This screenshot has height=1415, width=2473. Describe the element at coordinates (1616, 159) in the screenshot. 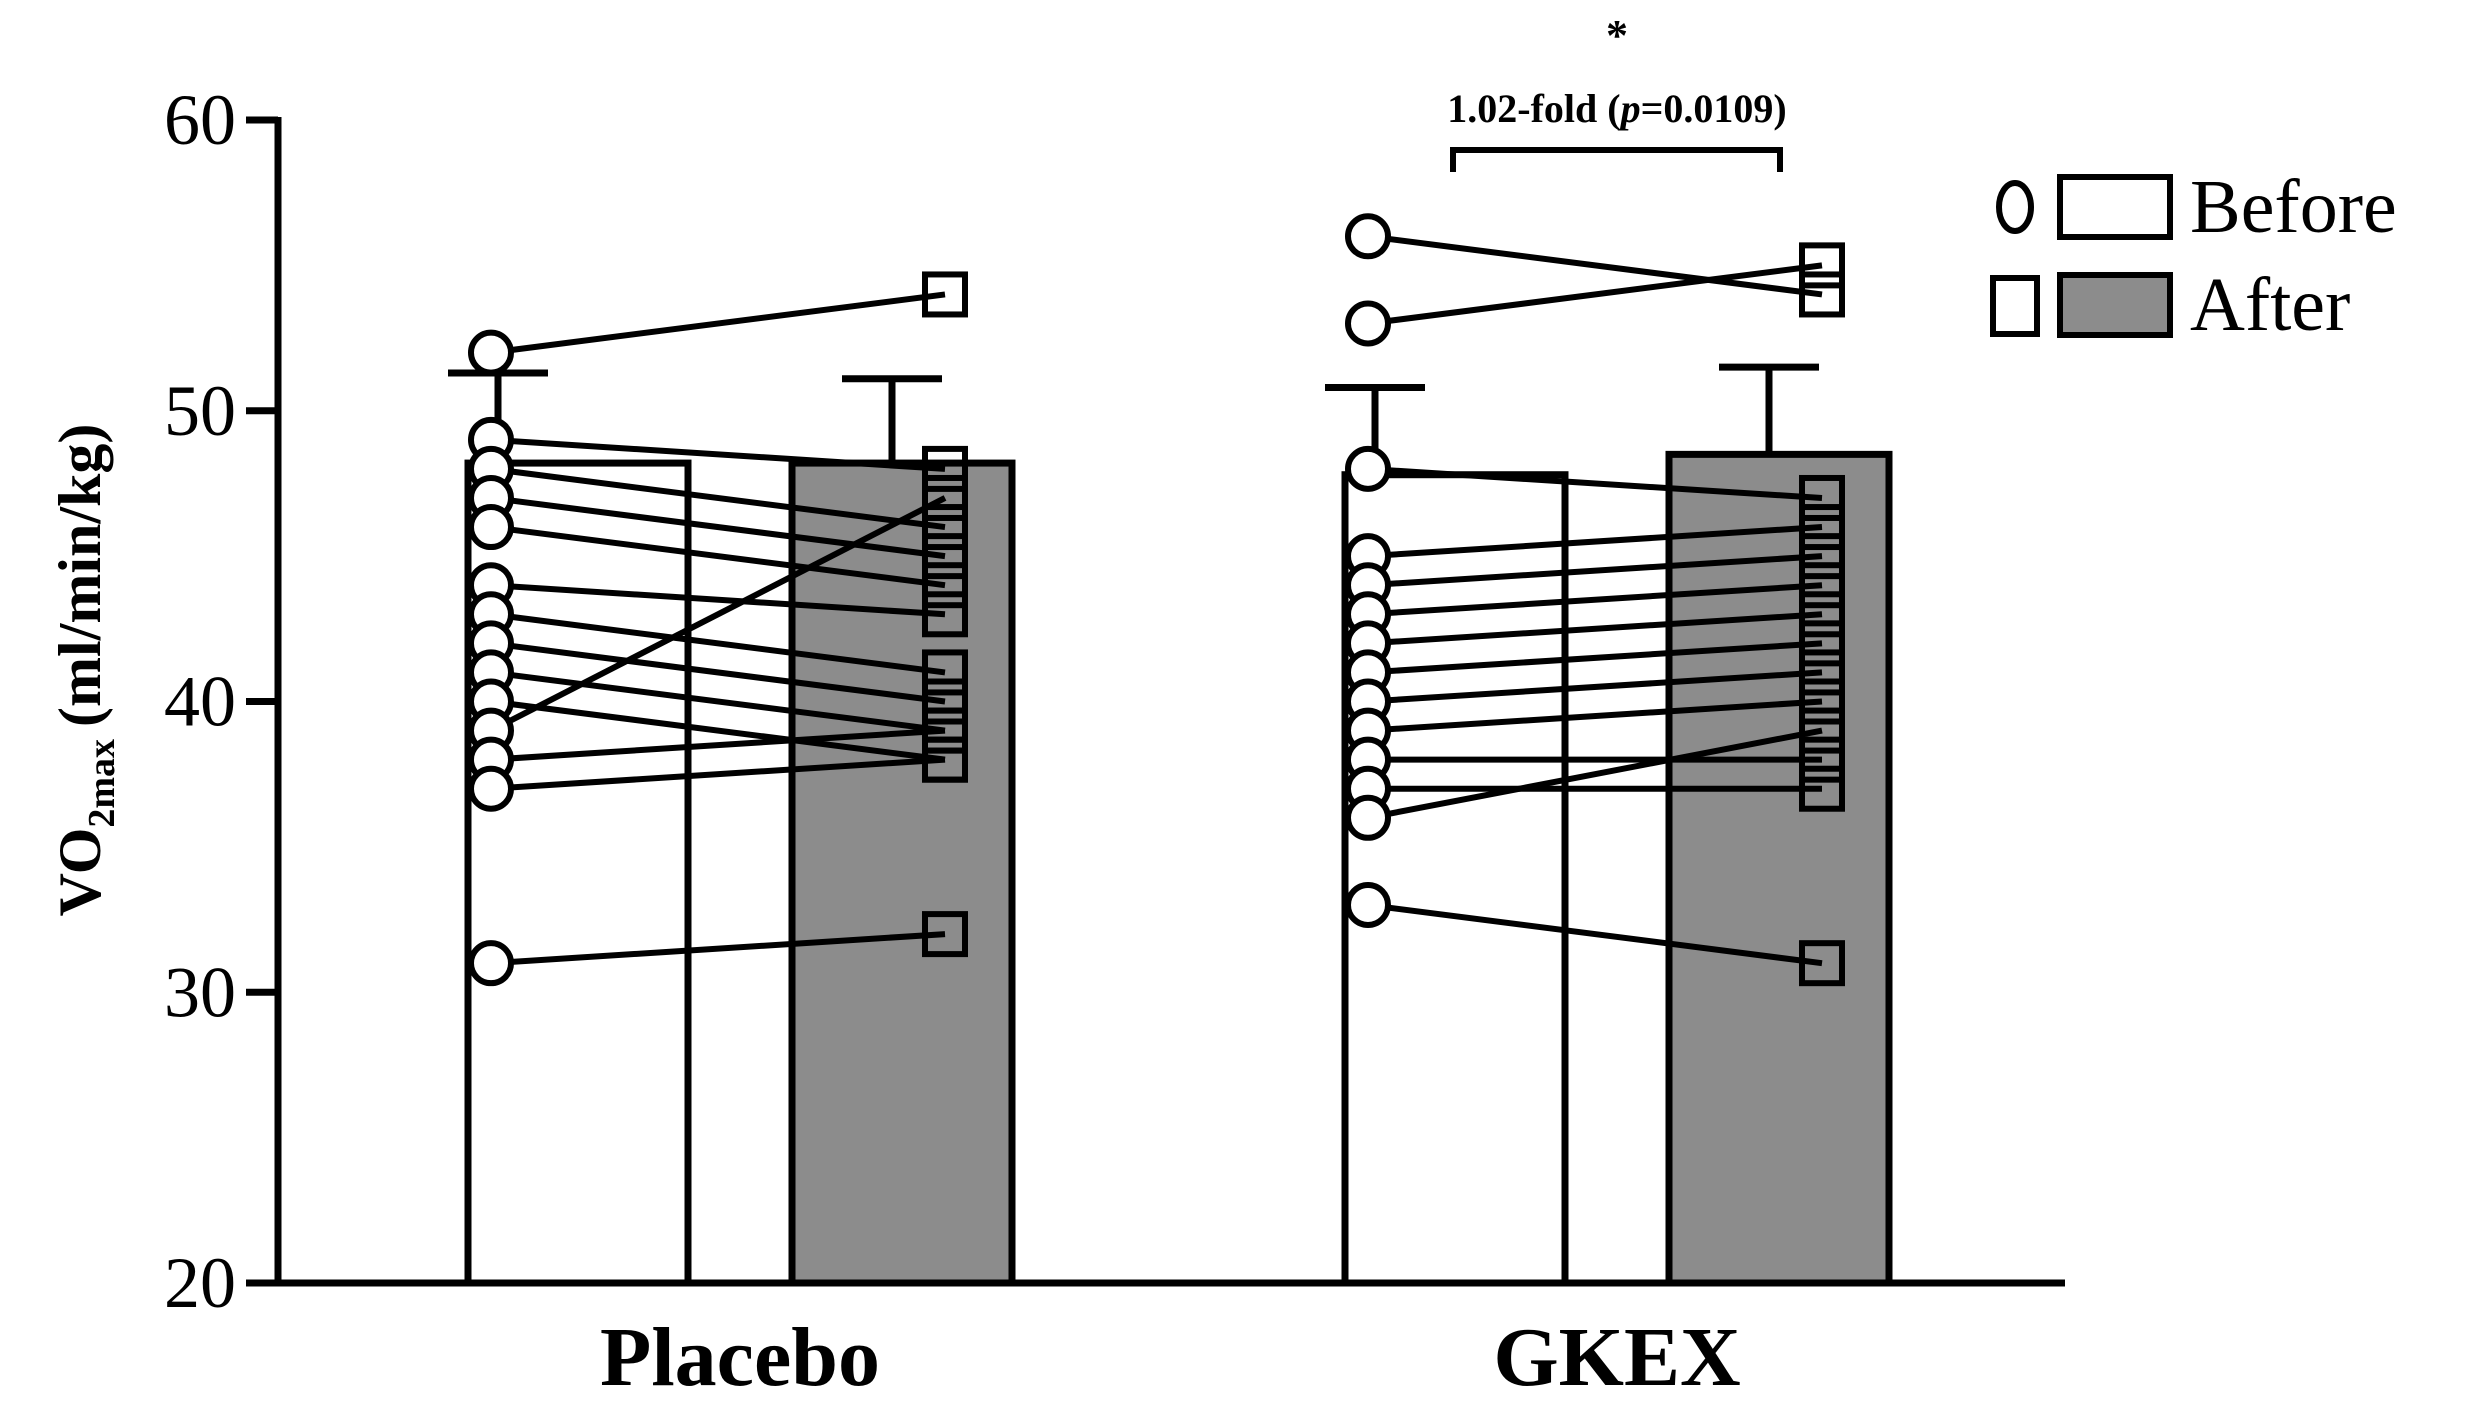

I see `significance-bracket` at that location.